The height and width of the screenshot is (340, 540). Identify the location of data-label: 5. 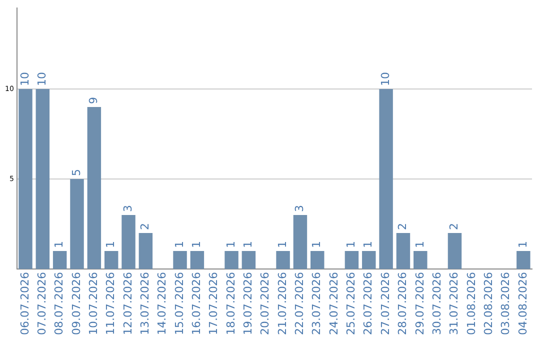
(76, 172).